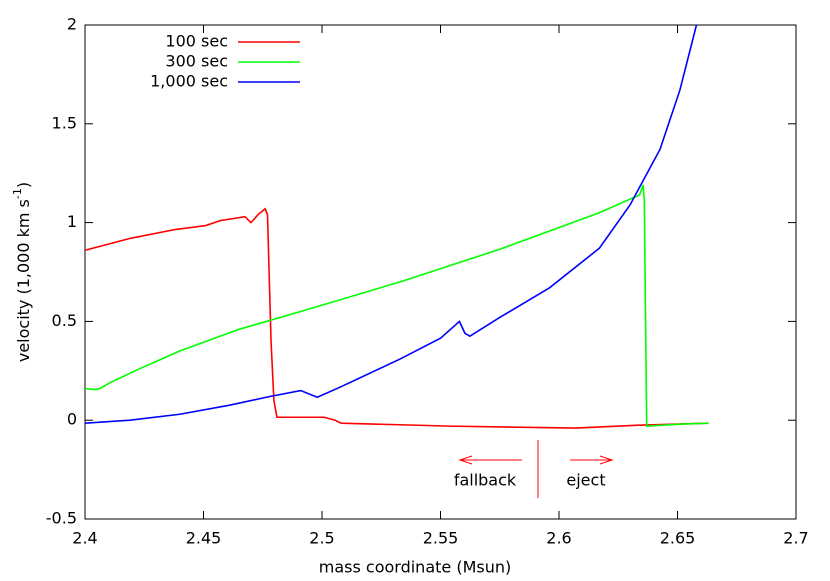 The width and height of the screenshot is (830, 581). I want to click on y-axis-label: velocity (1,000 km s-1), so click(22, 272).